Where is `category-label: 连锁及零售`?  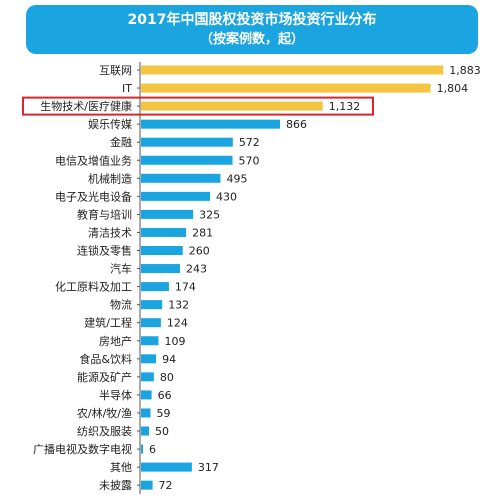 category-label: 连锁及零售 is located at coordinates (104, 251).